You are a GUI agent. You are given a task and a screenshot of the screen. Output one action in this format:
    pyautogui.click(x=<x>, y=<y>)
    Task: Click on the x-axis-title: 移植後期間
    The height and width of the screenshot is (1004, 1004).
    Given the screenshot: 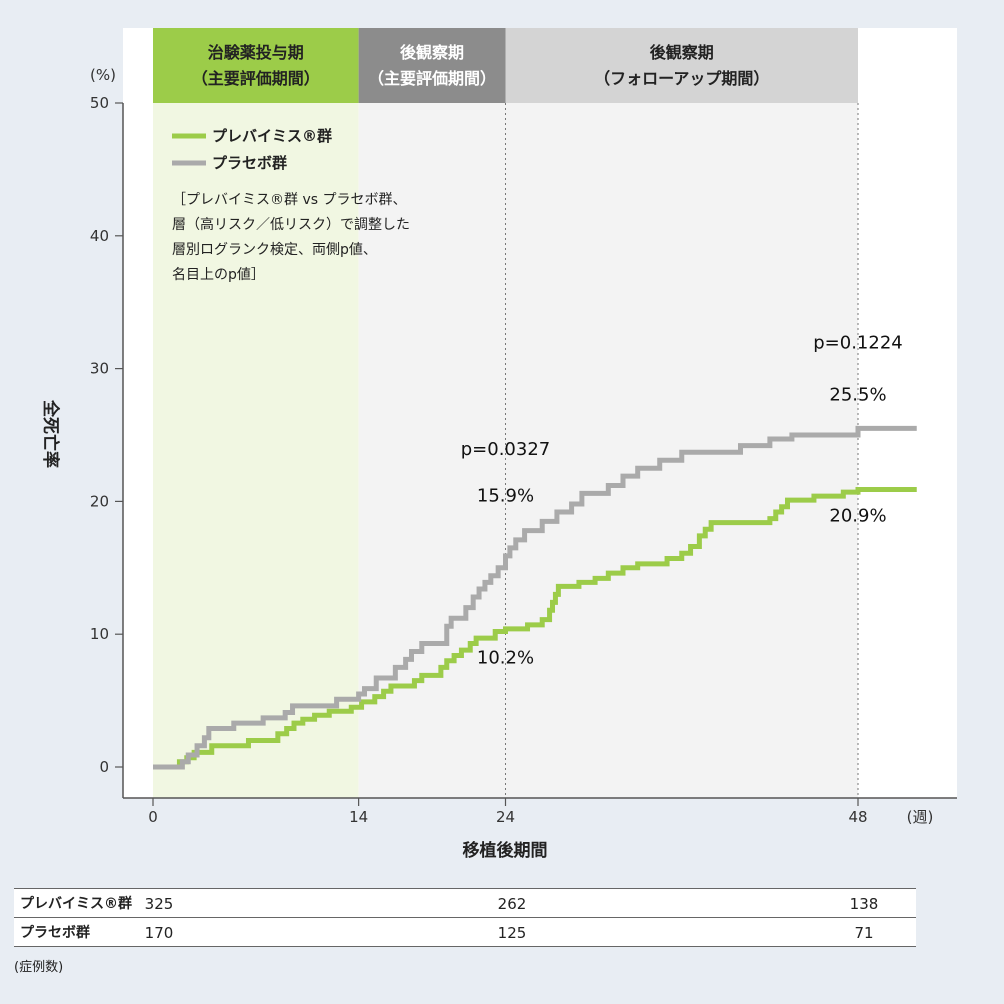 What is the action you would take?
    pyautogui.click(x=505, y=850)
    